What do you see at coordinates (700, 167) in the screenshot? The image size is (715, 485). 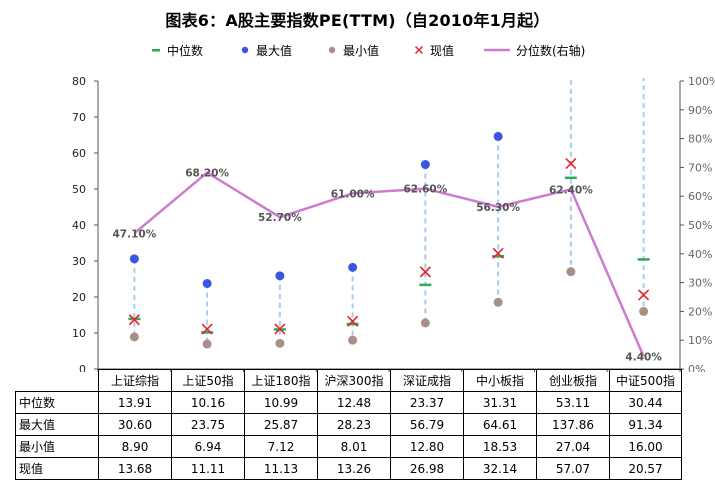 I see `y-right-tick-label: 70%` at bounding box center [700, 167].